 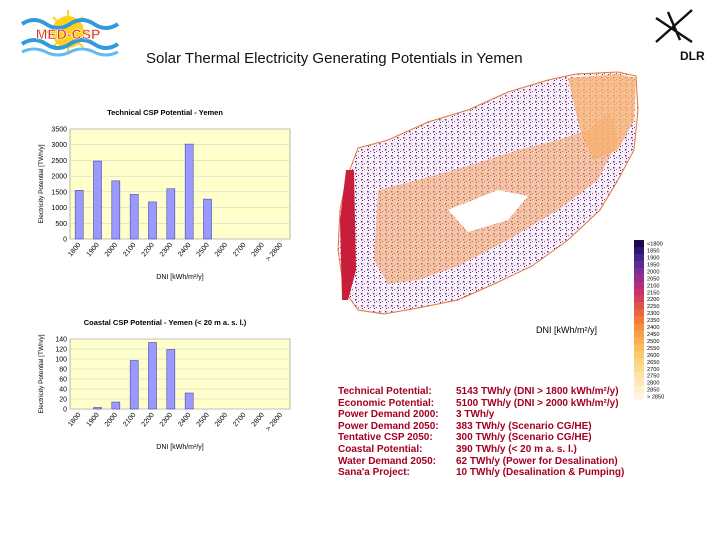 I want to click on stat-value: 3 TWh/y, so click(x=475, y=415).